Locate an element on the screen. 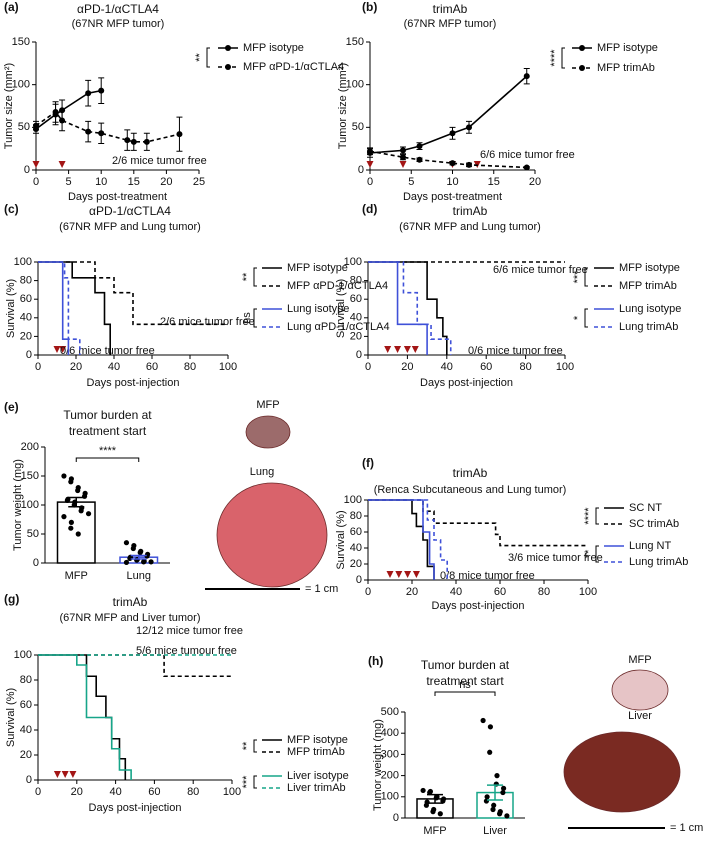 Image resolution: width=709 pixels, height=841 pixels. panel-title: trimAb is located at coordinates (470, 211).